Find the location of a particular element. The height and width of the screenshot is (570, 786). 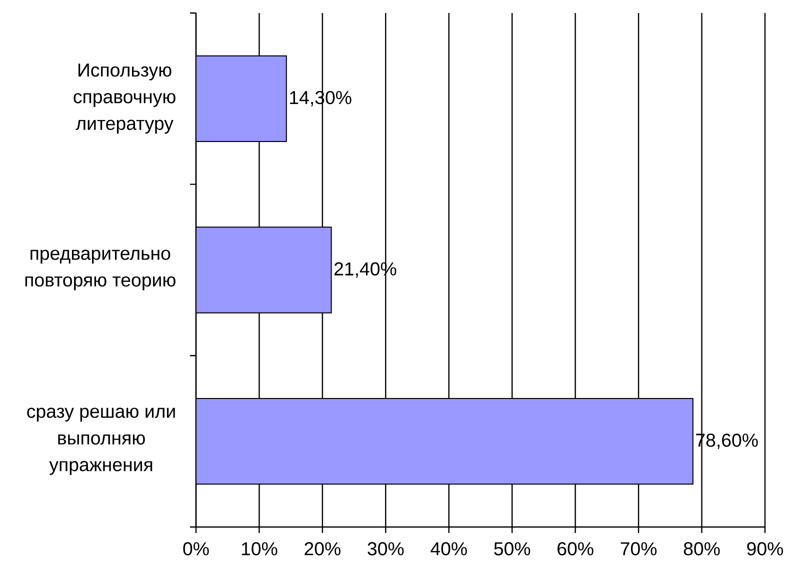

x-tick-label: 0% is located at coordinates (196, 549).